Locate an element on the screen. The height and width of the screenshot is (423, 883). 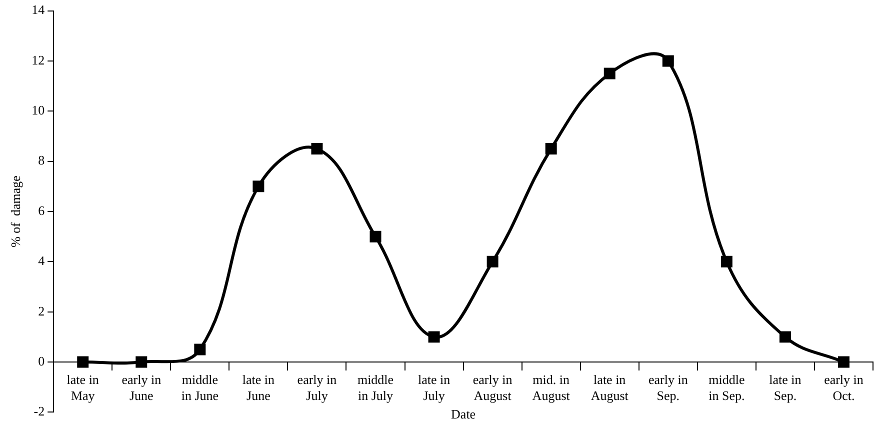
y-tick-label: 8 is located at coordinates (41, 160).